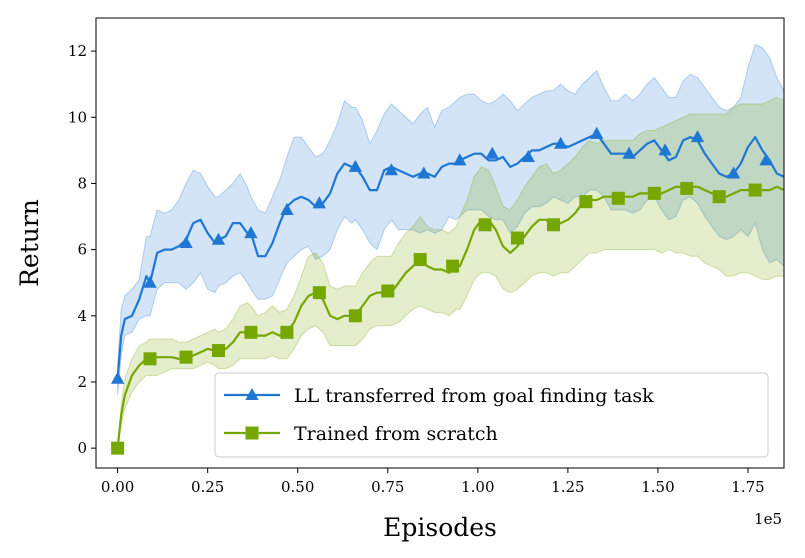 This screenshot has width=805, height=558. Describe the element at coordinates (82, 382) in the screenshot. I see `y-tick-label: 2` at that location.